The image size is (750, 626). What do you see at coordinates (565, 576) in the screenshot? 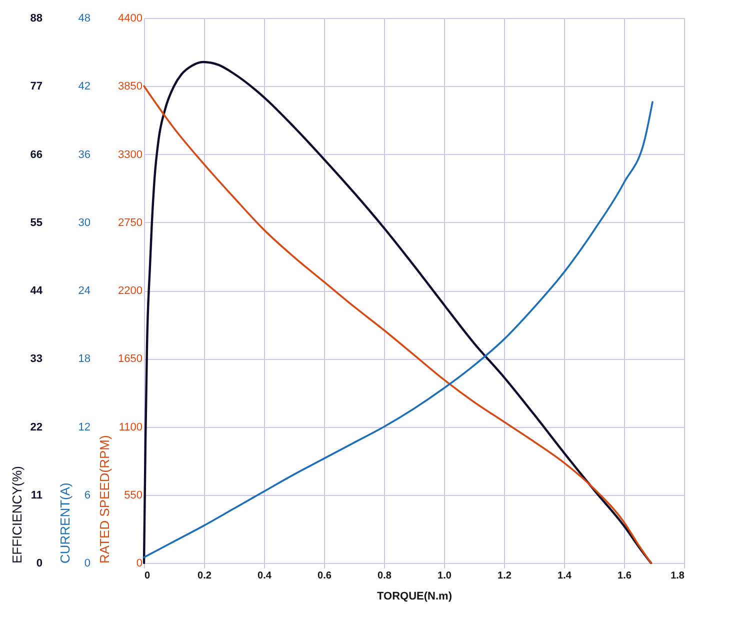
I see `x-tick-label: 1.4` at bounding box center [565, 576].